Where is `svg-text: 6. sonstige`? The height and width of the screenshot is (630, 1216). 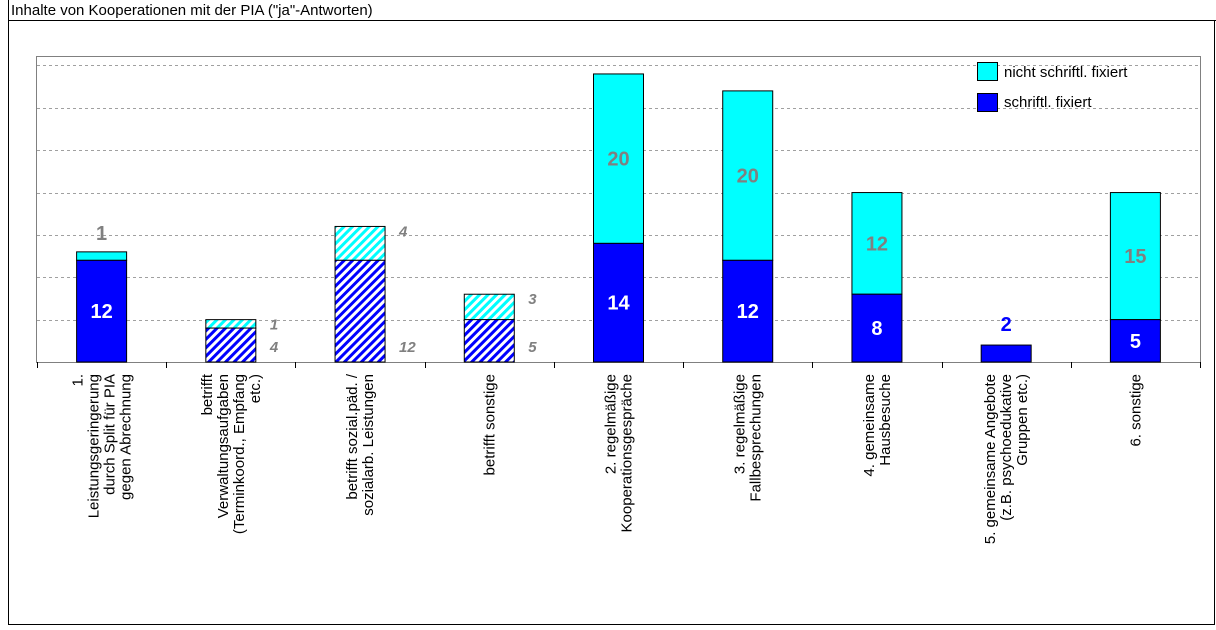 svg-text: 6. sonstige is located at coordinates (1135, 410).